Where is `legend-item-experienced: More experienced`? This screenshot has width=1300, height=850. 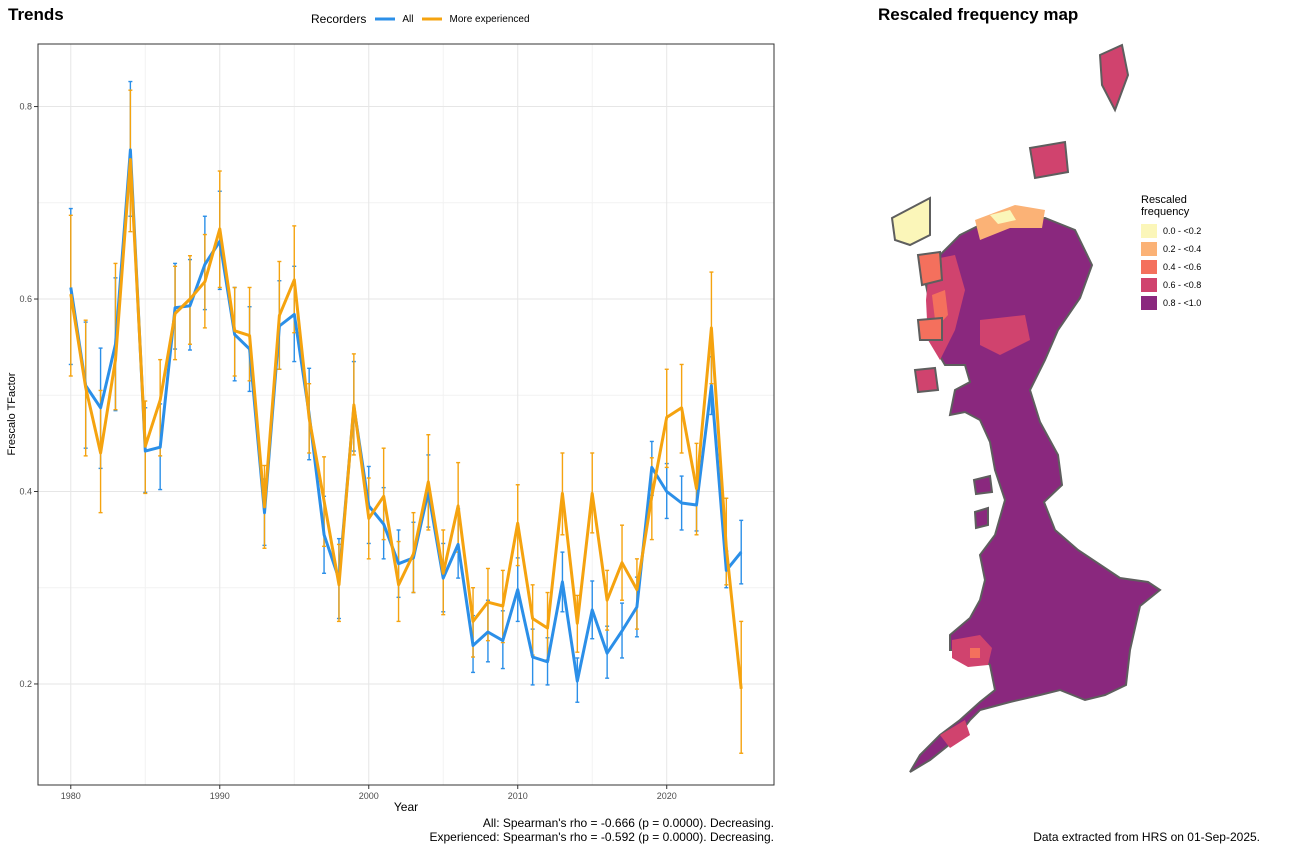 legend-item-experienced: More experienced is located at coordinates (475, 19).